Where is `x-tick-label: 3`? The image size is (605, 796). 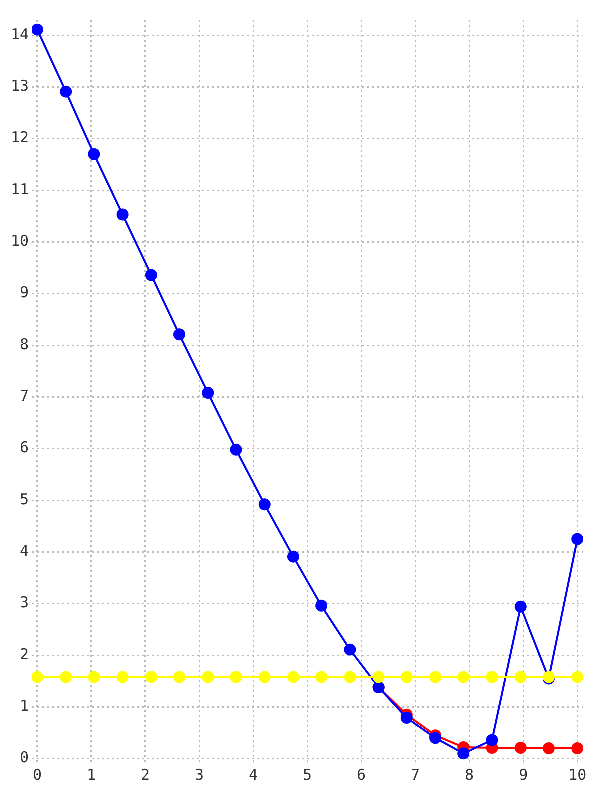
x-tick-label: 3 is located at coordinates (199, 775).